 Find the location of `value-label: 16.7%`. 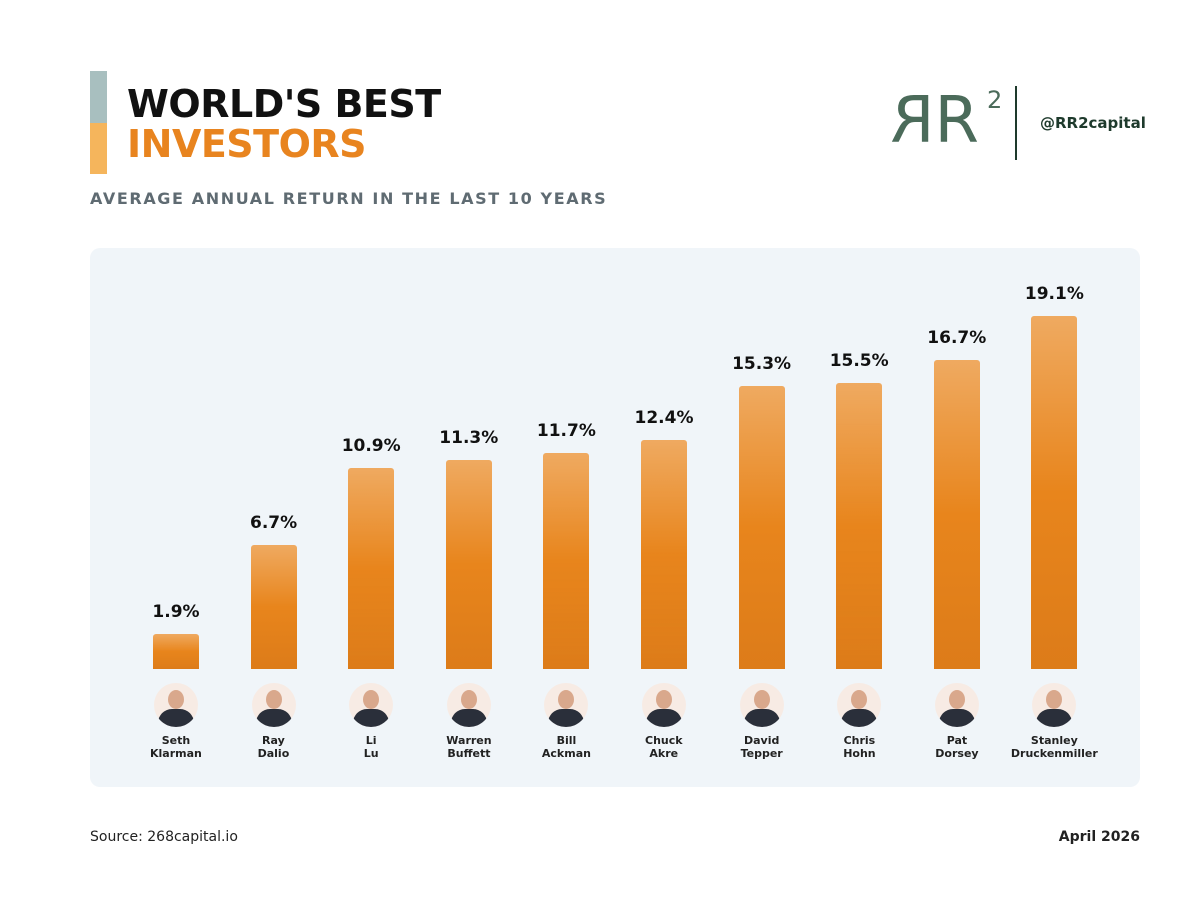

value-label: 16.7% is located at coordinates (957, 338).